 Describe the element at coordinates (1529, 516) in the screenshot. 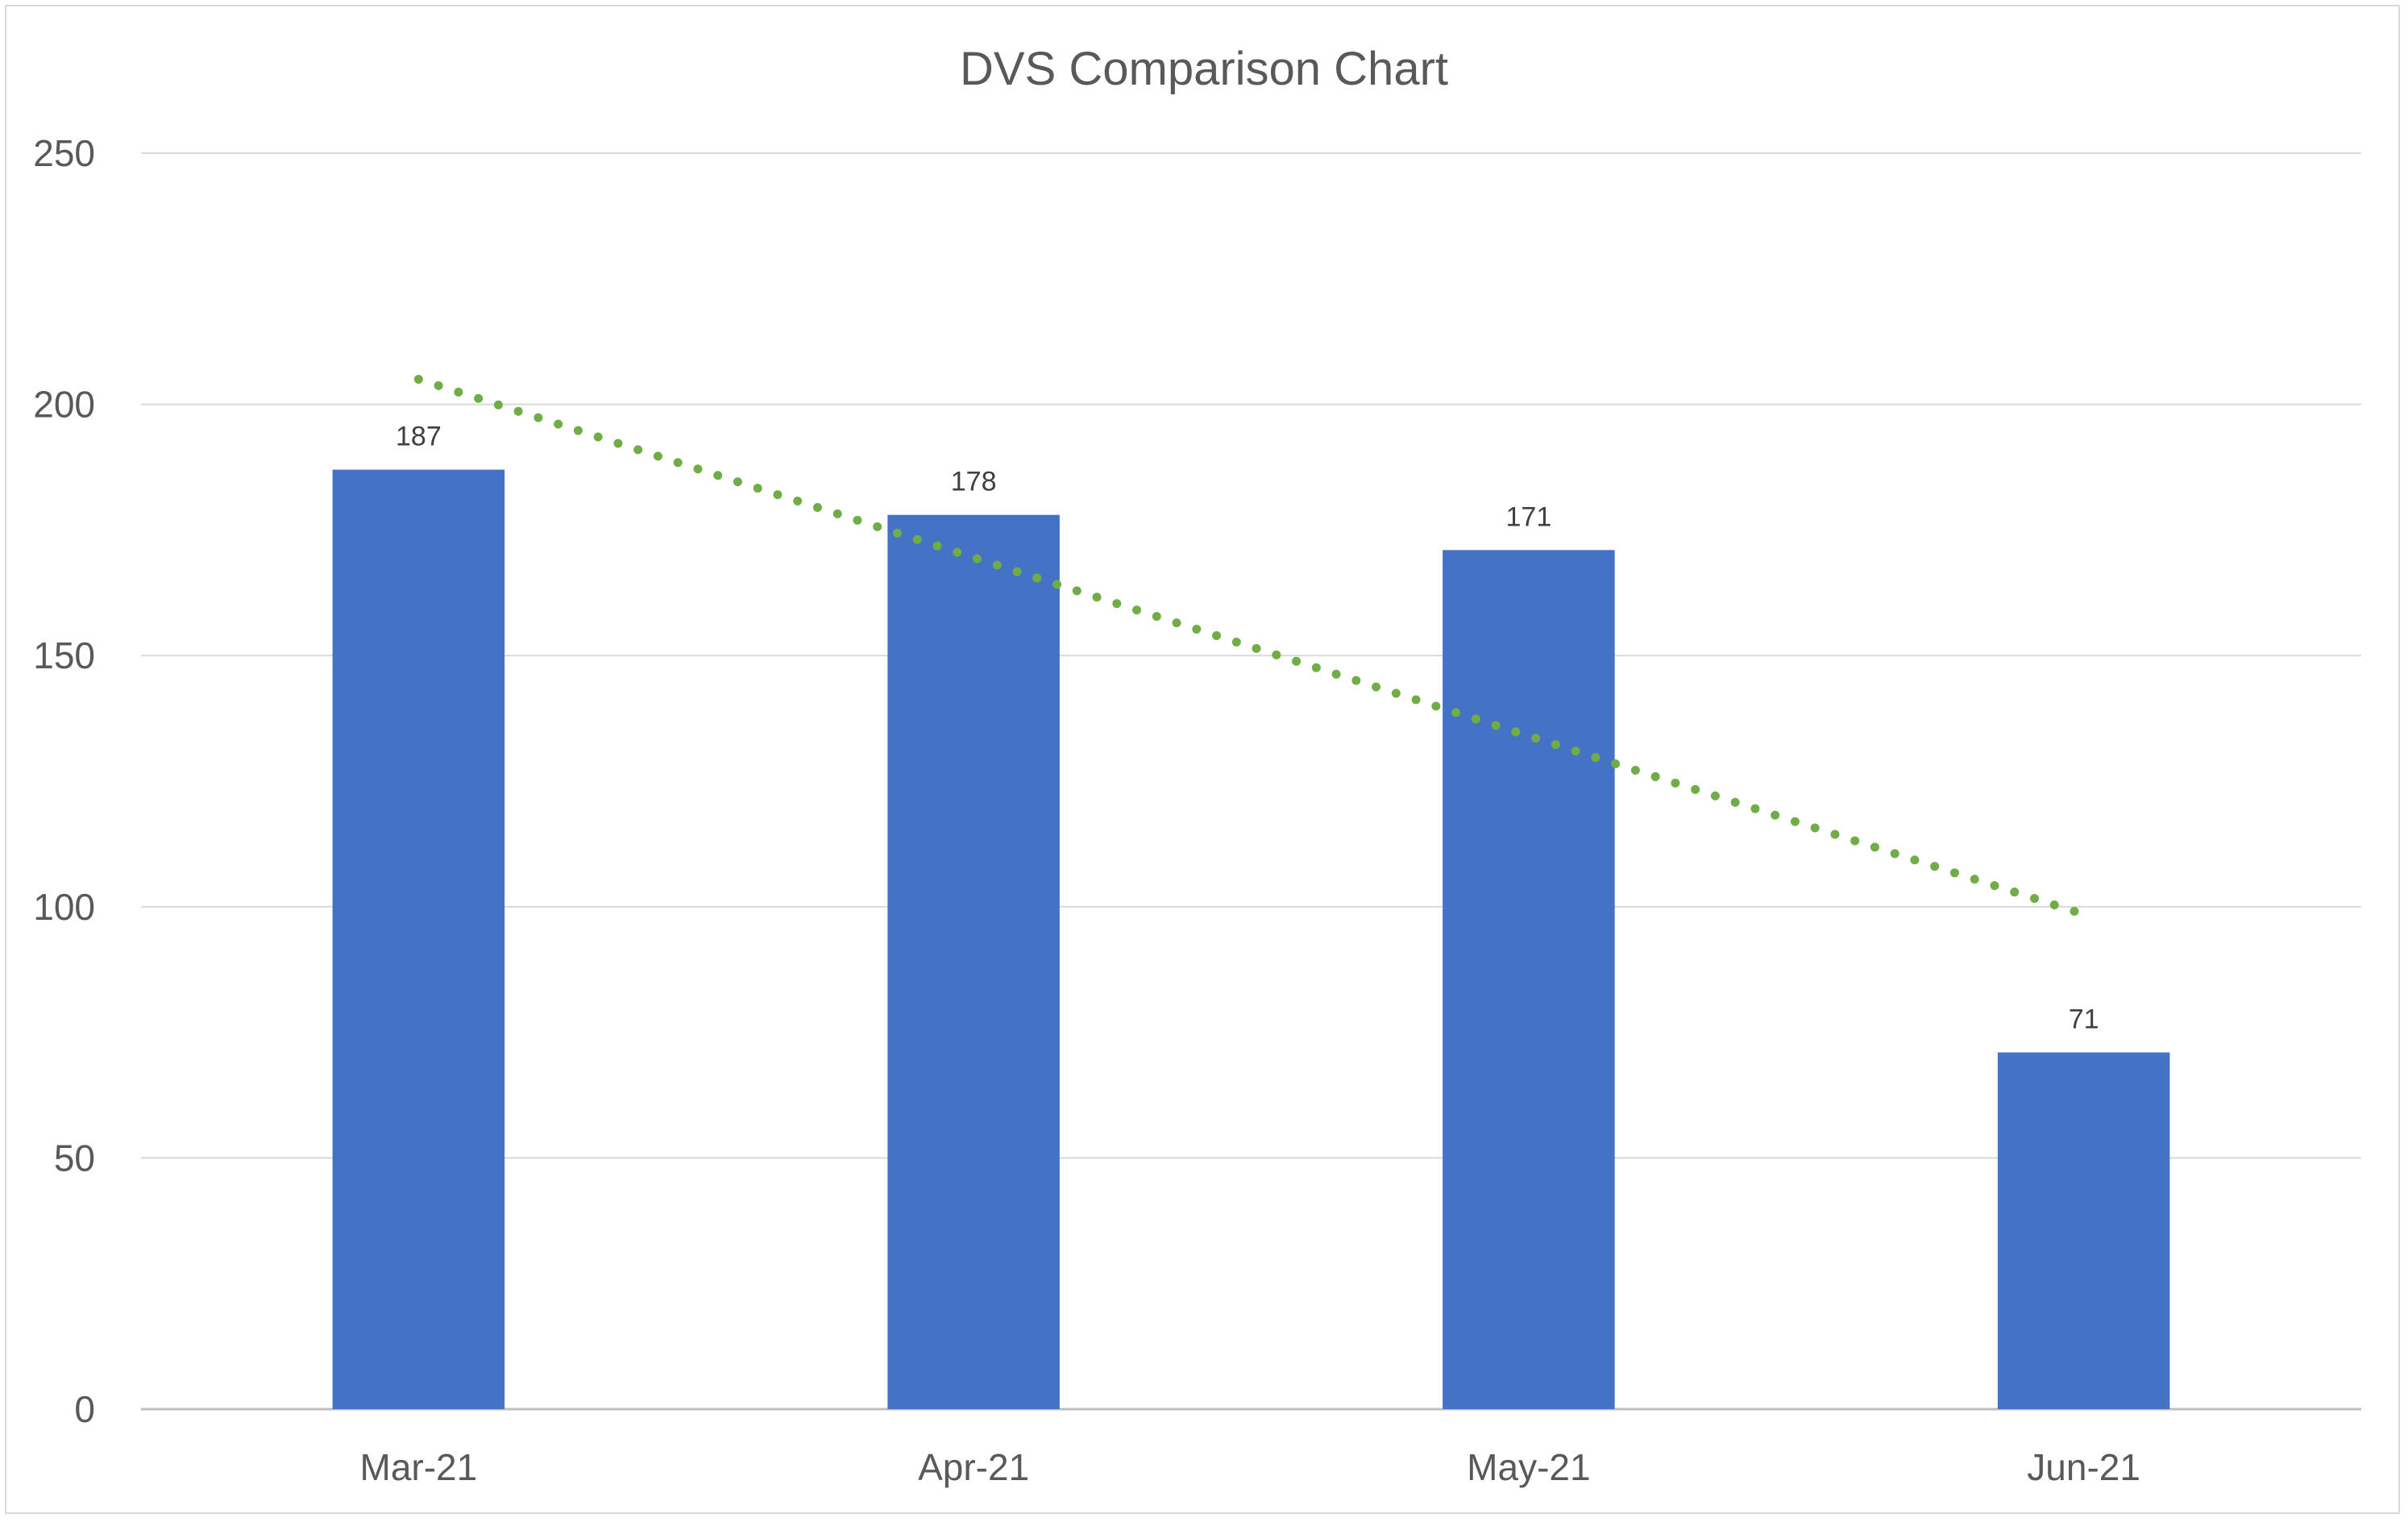

I see `data-label: 171` at that location.